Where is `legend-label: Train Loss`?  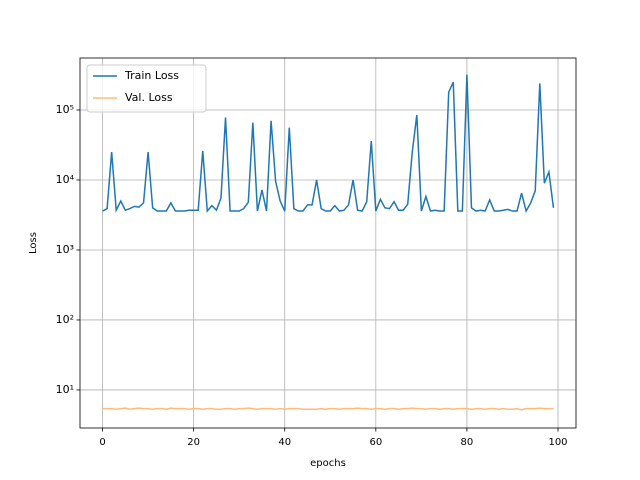 legend-label: Train Loss is located at coordinates (151, 75).